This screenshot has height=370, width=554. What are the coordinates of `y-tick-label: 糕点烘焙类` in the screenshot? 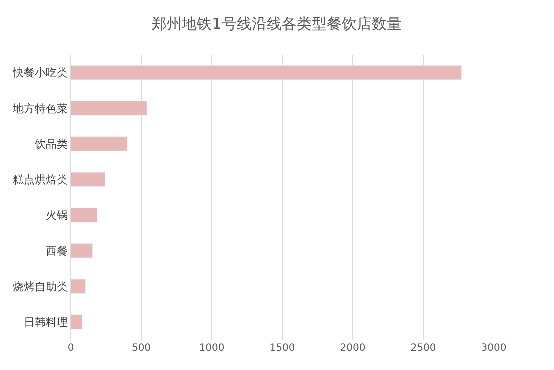 It's located at (40, 180).